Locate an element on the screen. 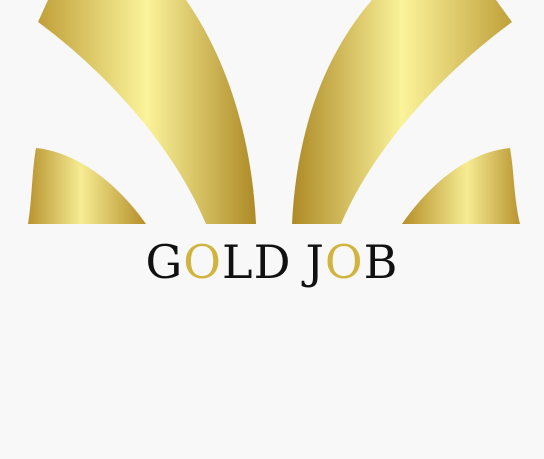 This screenshot has height=459, width=544. wordmark-letter-d: D is located at coordinates (272, 262).